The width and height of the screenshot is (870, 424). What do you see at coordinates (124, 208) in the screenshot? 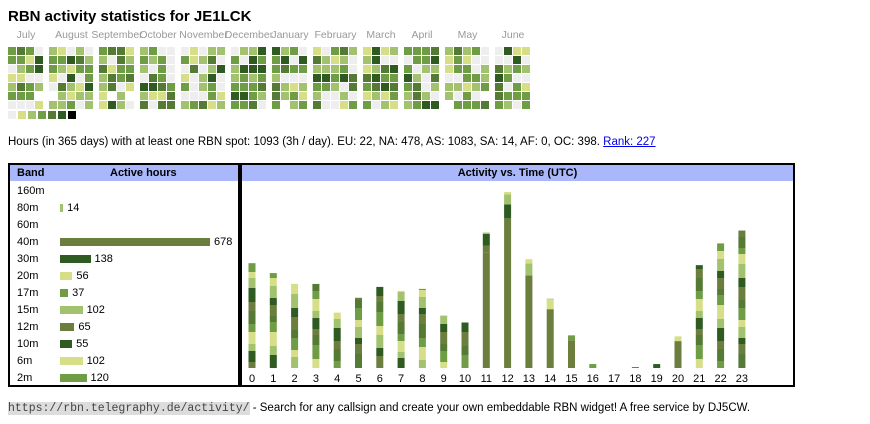
I see `band-row: 80m 14` at bounding box center [124, 208].